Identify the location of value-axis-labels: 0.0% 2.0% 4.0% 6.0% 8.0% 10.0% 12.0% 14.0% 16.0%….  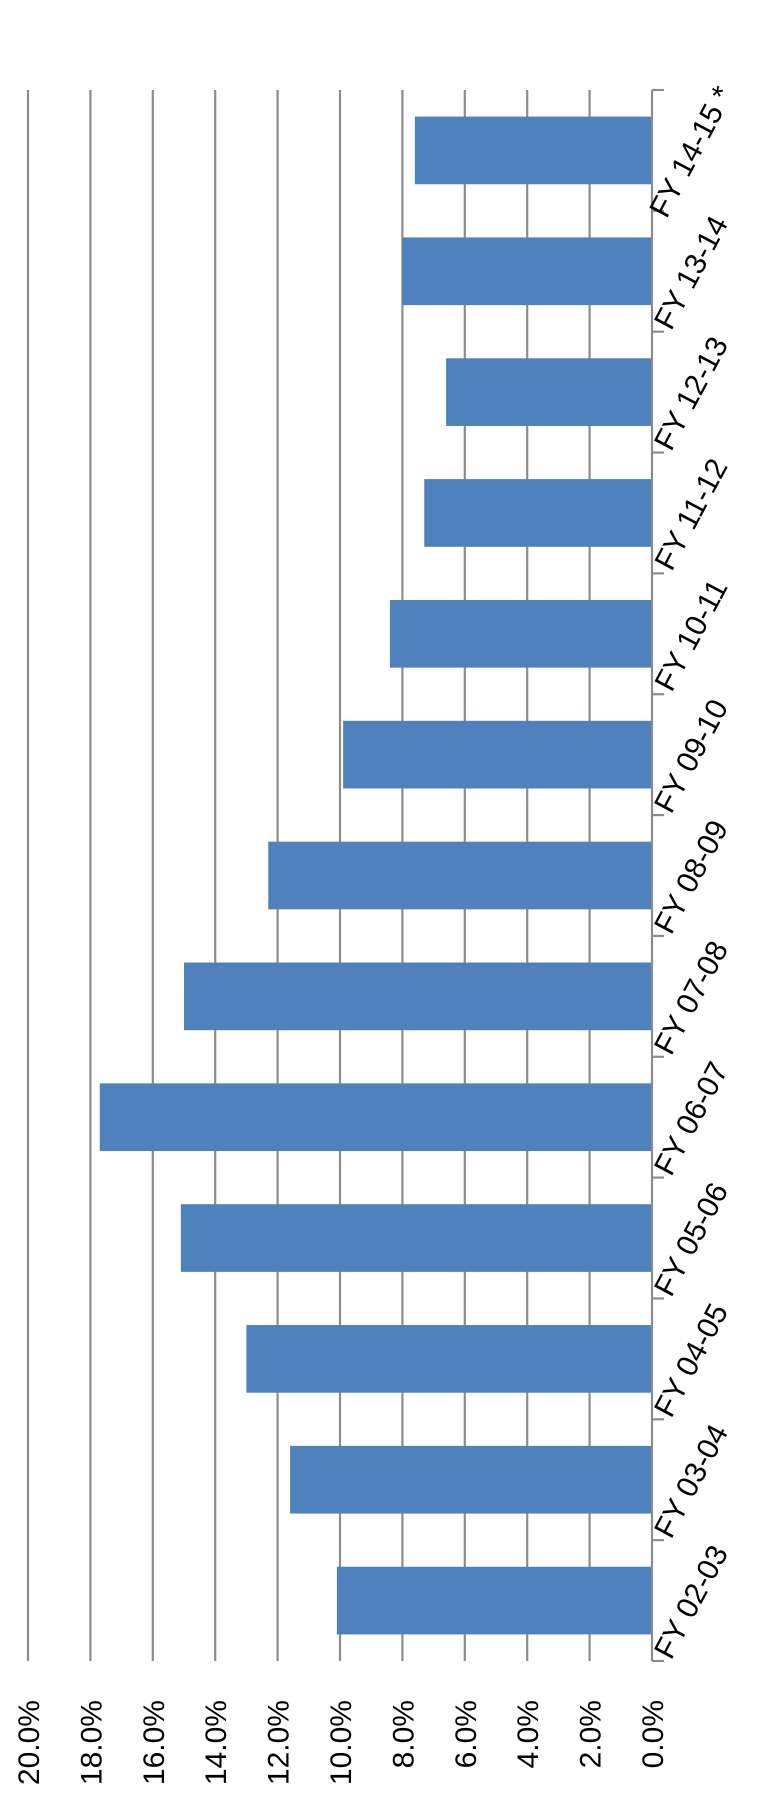
(341, 1742).